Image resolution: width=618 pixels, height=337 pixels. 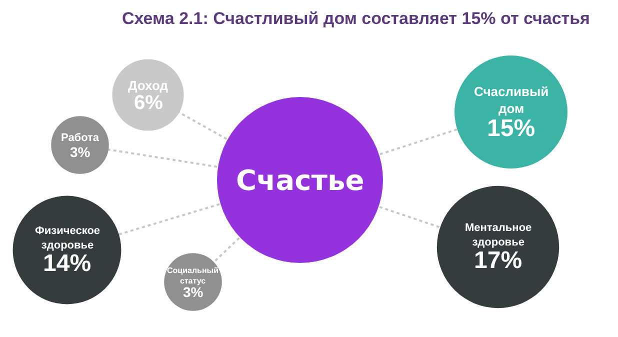 What do you see at coordinates (300, 180) in the screenshot?
I see `text: Счастье` at bounding box center [300, 180].